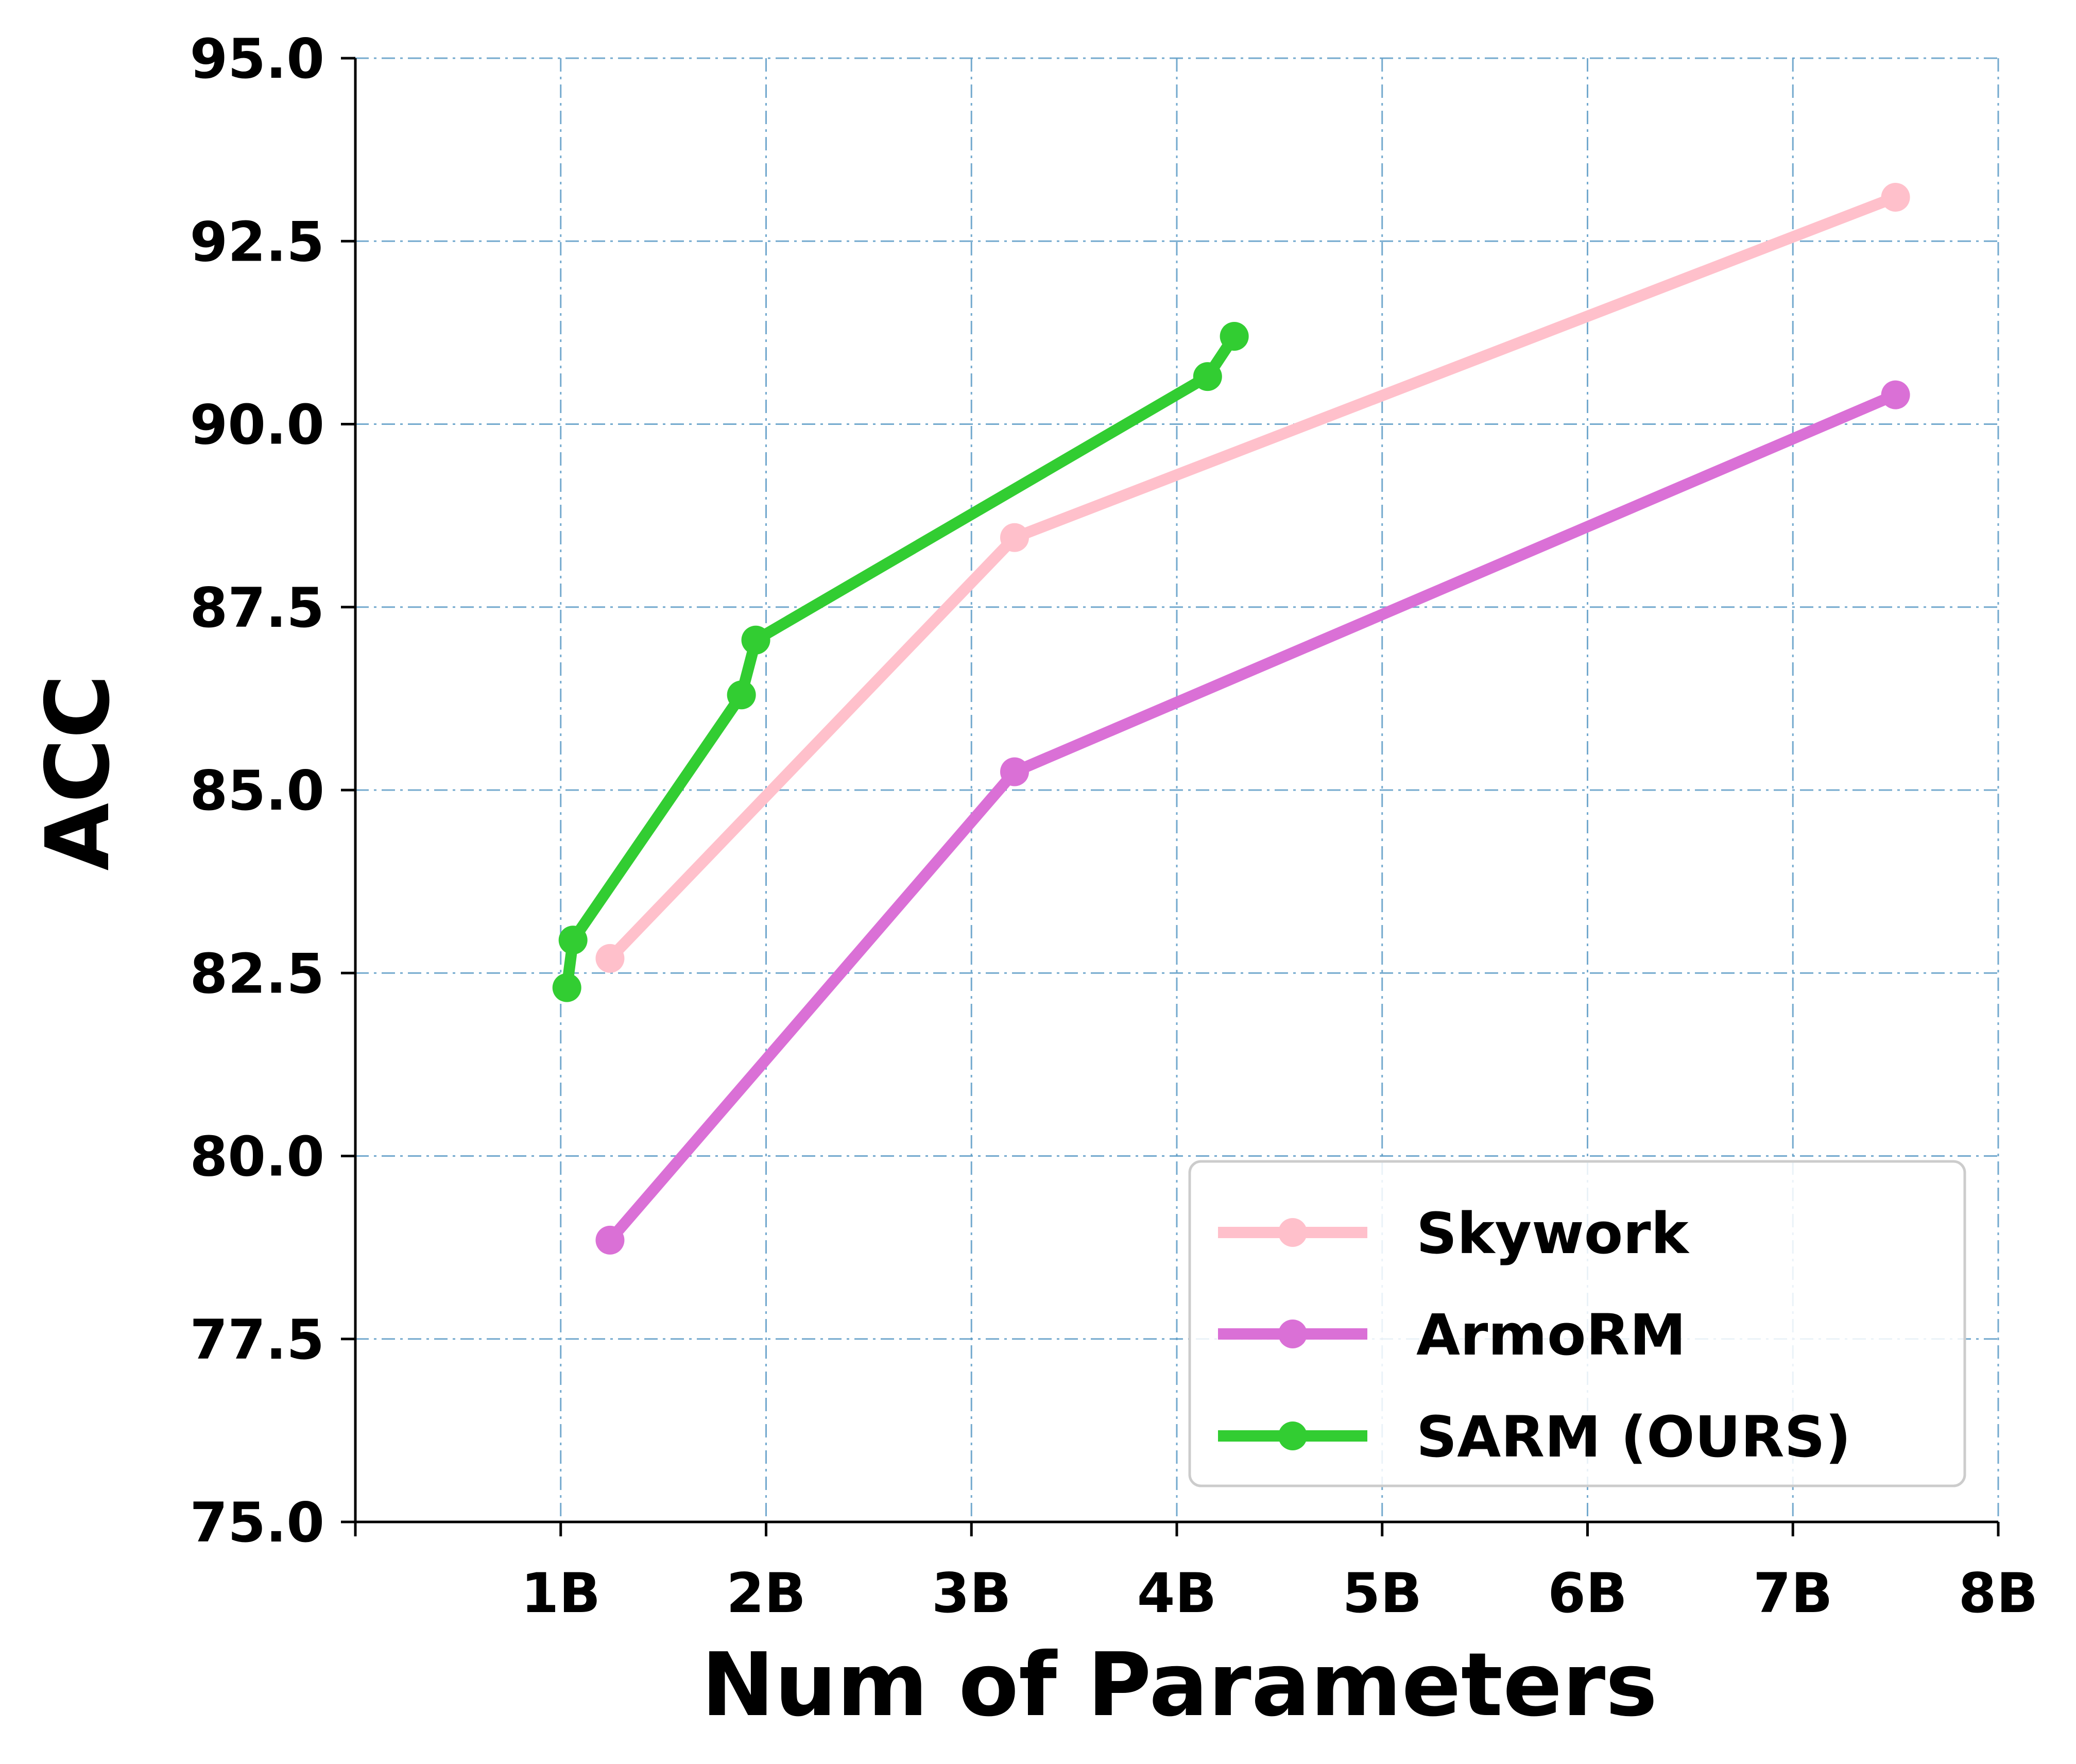 The width and height of the screenshot is (2076, 1764). I want to click on x-tick-label-2: 3B, so click(971, 1593).